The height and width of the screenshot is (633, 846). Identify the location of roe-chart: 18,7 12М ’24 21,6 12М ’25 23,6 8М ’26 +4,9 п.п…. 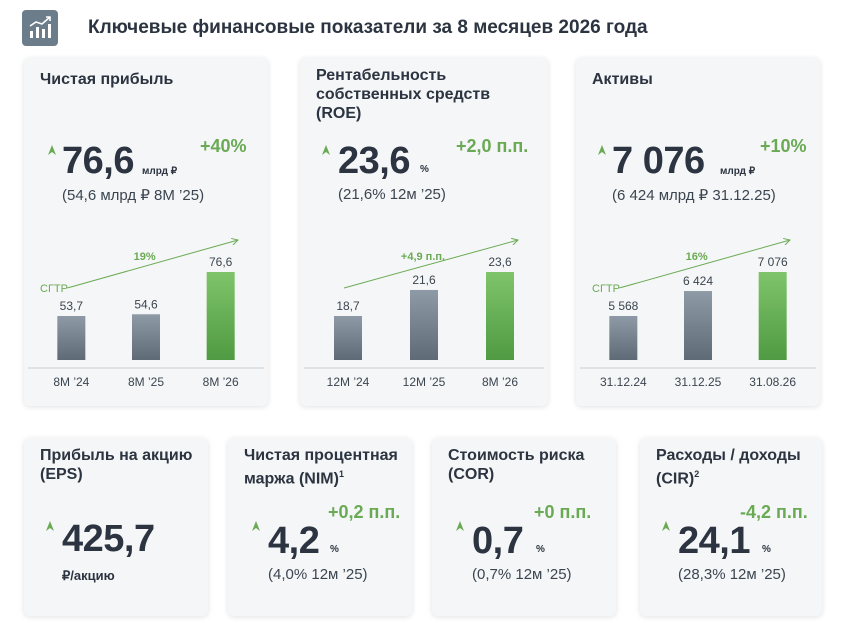
(424, 313).